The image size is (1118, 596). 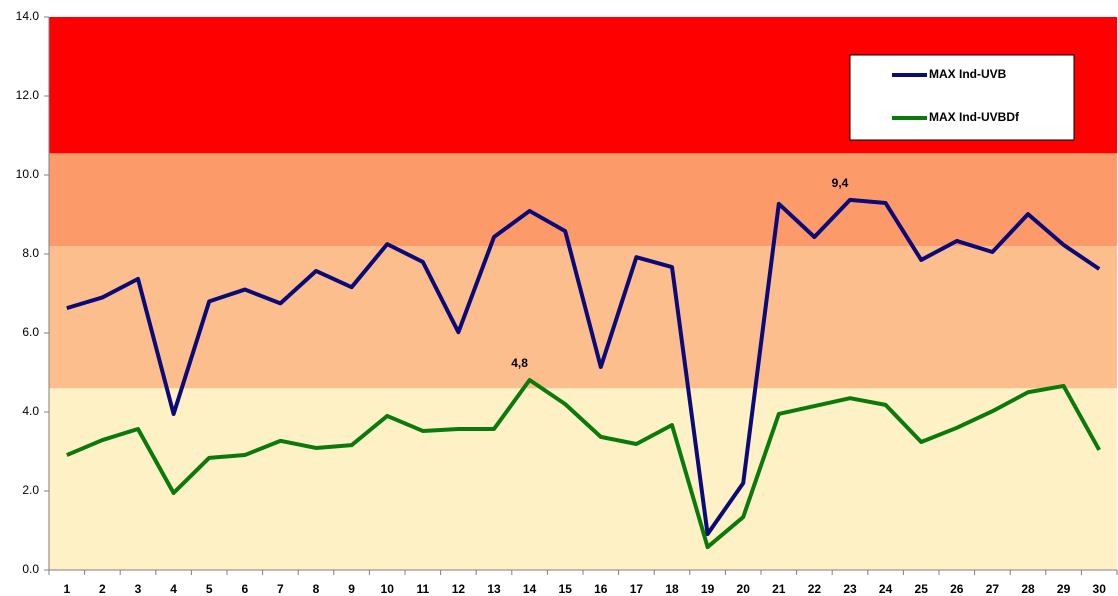 I want to click on x-tick-label: 27, so click(x=993, y=589).